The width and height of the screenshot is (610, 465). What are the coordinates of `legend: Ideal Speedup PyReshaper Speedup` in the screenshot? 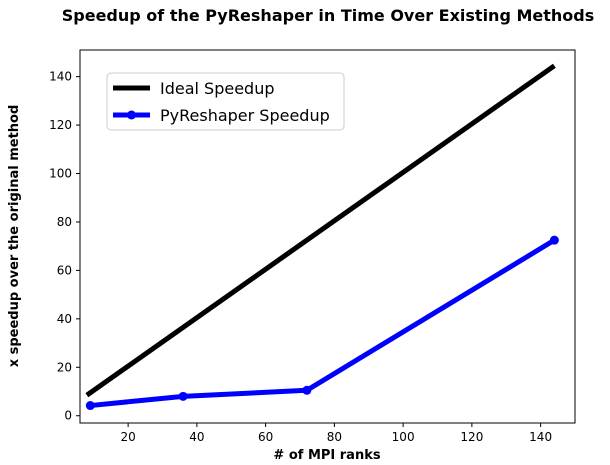 It's located at (225, 101).